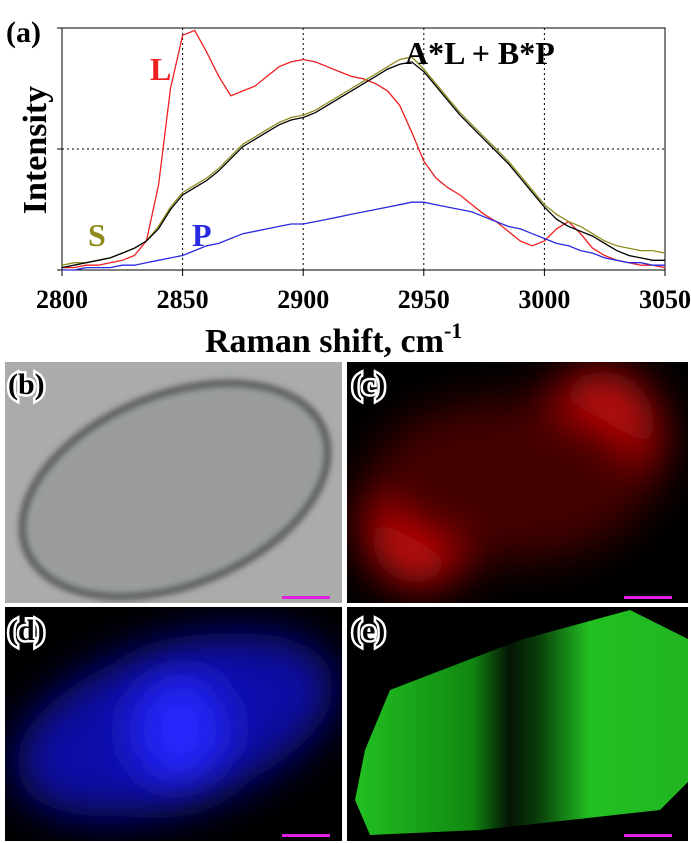  Describe the element at coordinates (368, 384) in the screenshot. I see `panel-label: (c)` at that location.